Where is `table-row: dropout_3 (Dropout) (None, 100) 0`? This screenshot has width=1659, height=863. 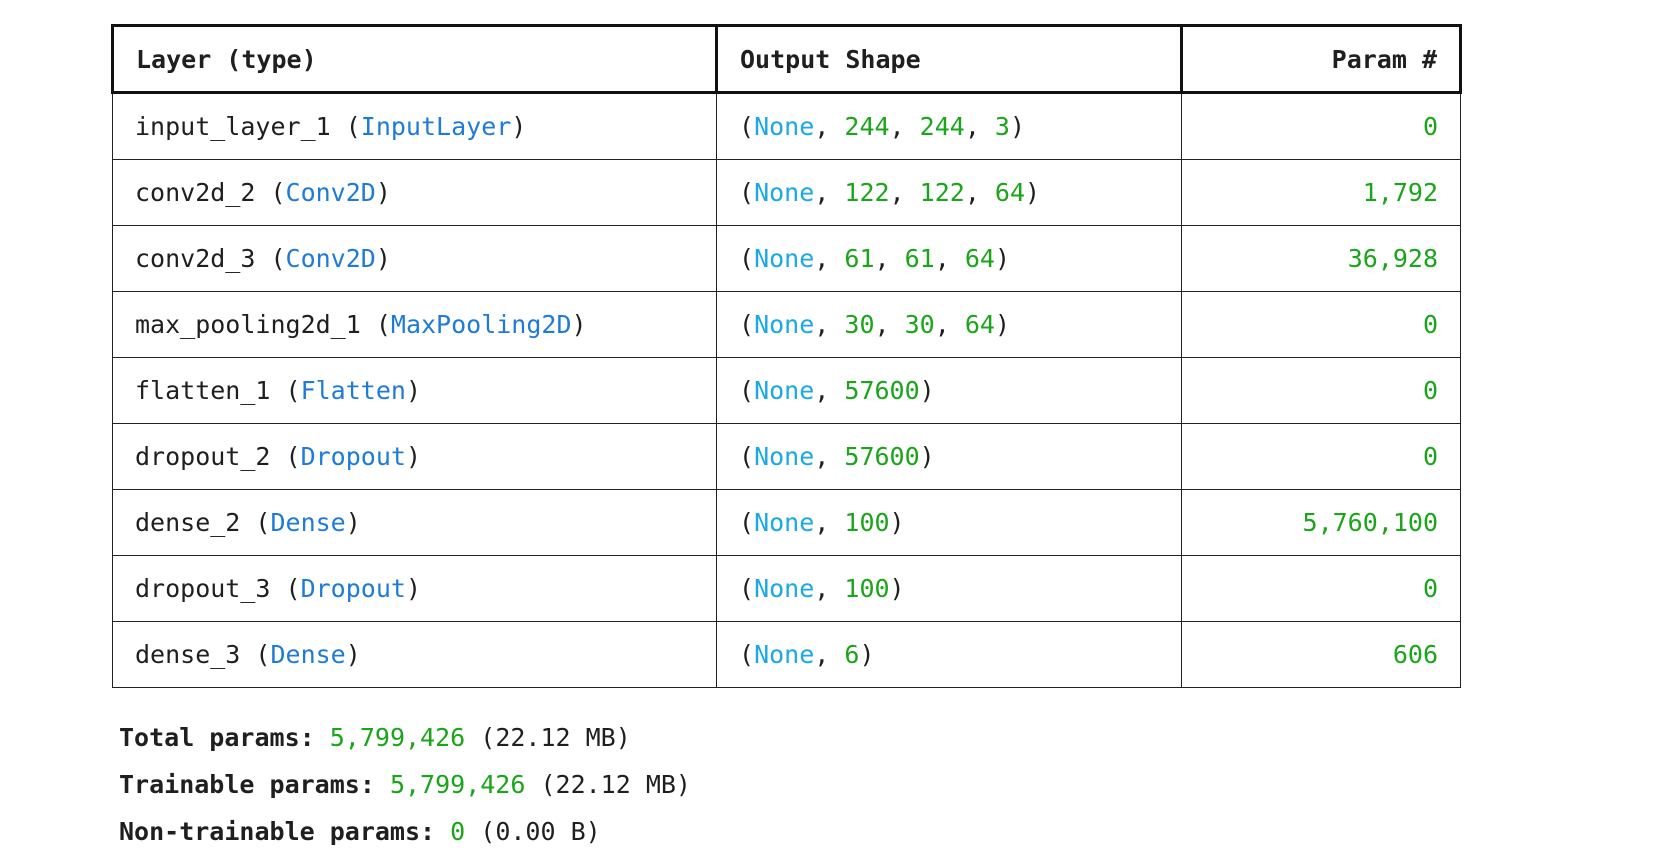
table-row: dropout_3 (Dropout) (None, 100) 0 is located at coordinates (786, 588).